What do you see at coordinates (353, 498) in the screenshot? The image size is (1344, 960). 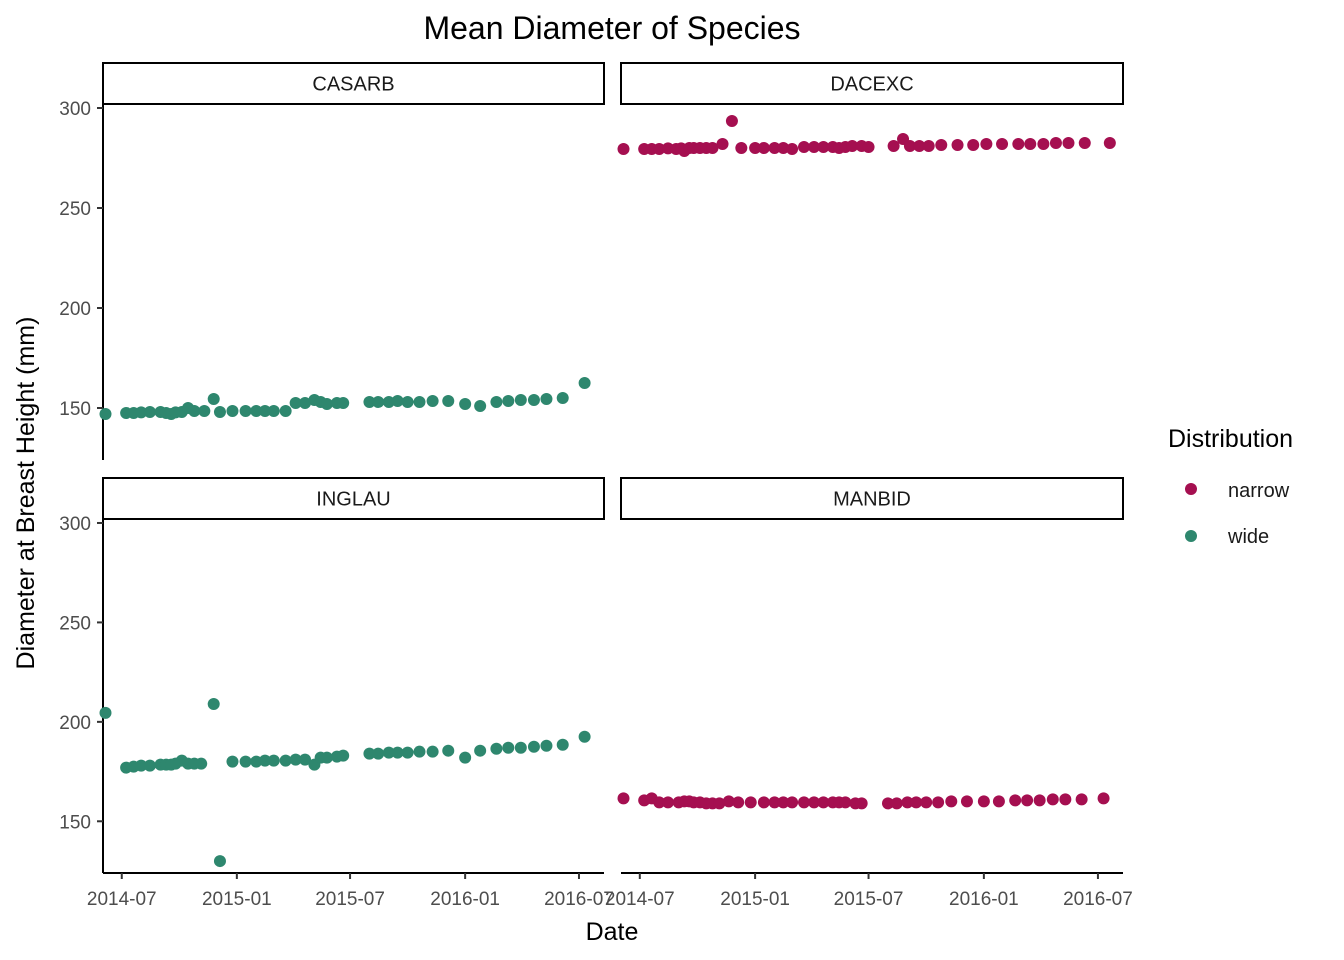 I see `strip-inglau` at bounding box center [353, 498].